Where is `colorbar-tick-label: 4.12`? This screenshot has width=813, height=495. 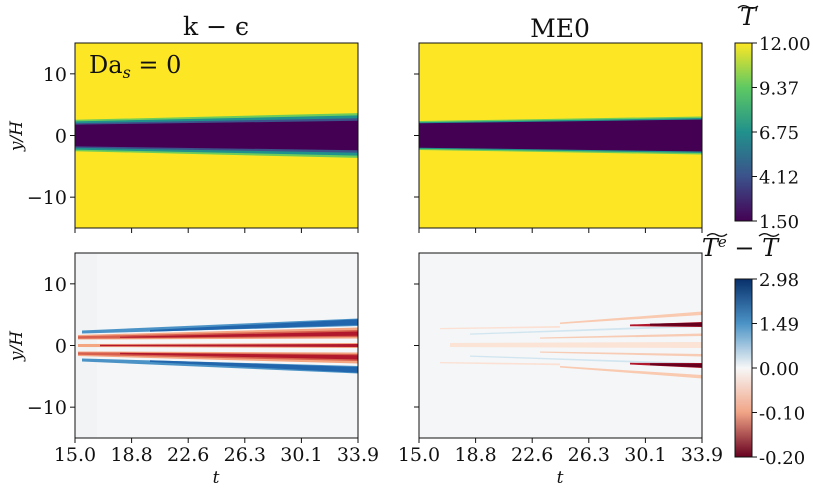 colorbar-tick-label: 4.12 is located at coordinates (779, 178).